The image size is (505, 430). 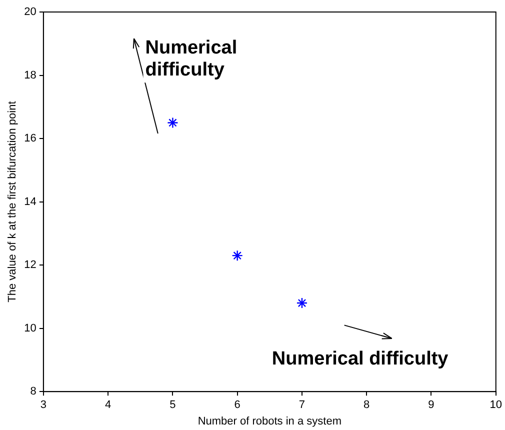 I want to click on x-axis-title: Number of robots in a system, so click(x=270, y=421).